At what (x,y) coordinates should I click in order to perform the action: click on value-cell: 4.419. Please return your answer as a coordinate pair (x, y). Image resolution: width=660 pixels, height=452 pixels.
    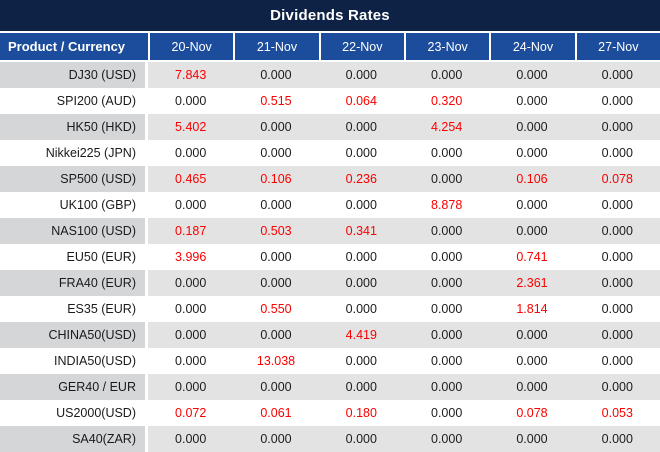
    Looking at the image, I should click on (361, 335).